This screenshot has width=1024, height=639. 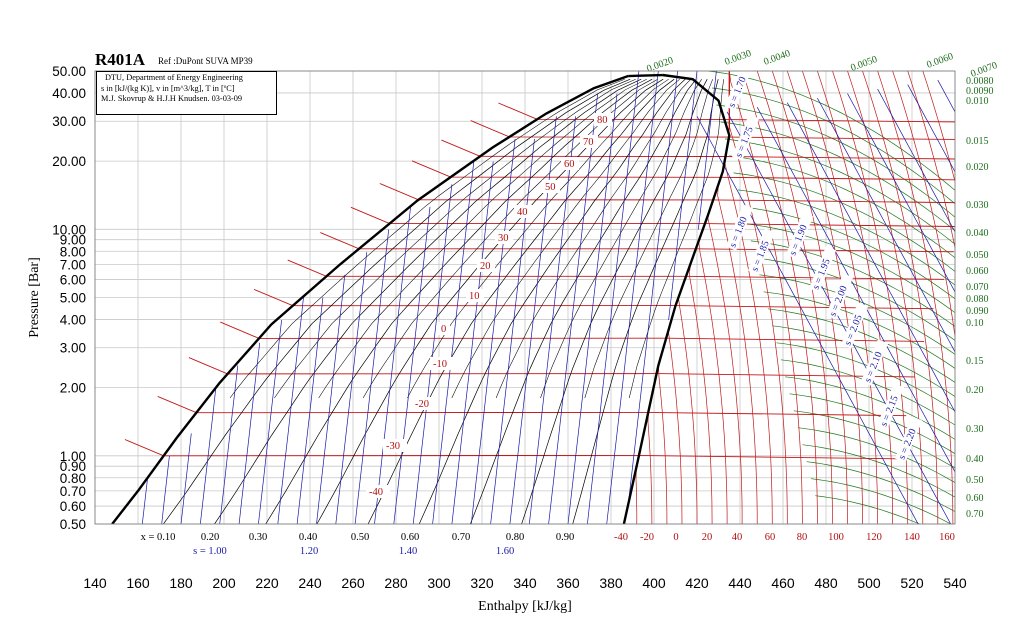 I want to click on x-tick-label: 500, so click(x=869, y=583).